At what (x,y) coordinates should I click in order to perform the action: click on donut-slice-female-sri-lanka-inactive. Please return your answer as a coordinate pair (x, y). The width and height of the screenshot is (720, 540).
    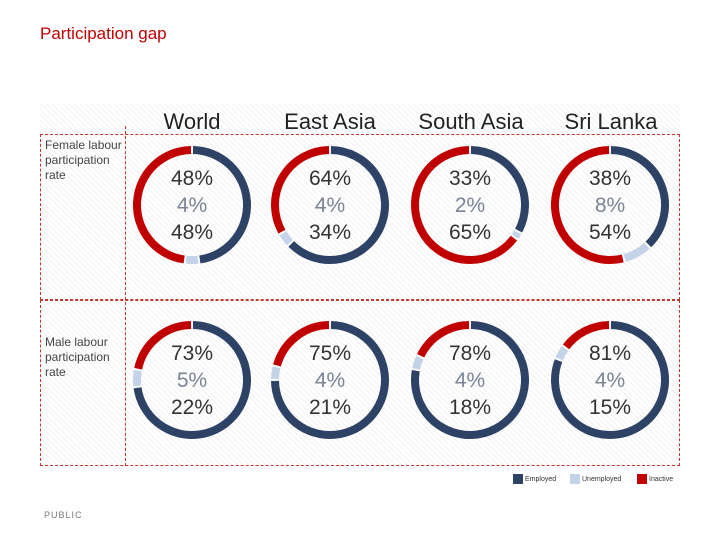
    Looking at the image, I should click on (587, 205).